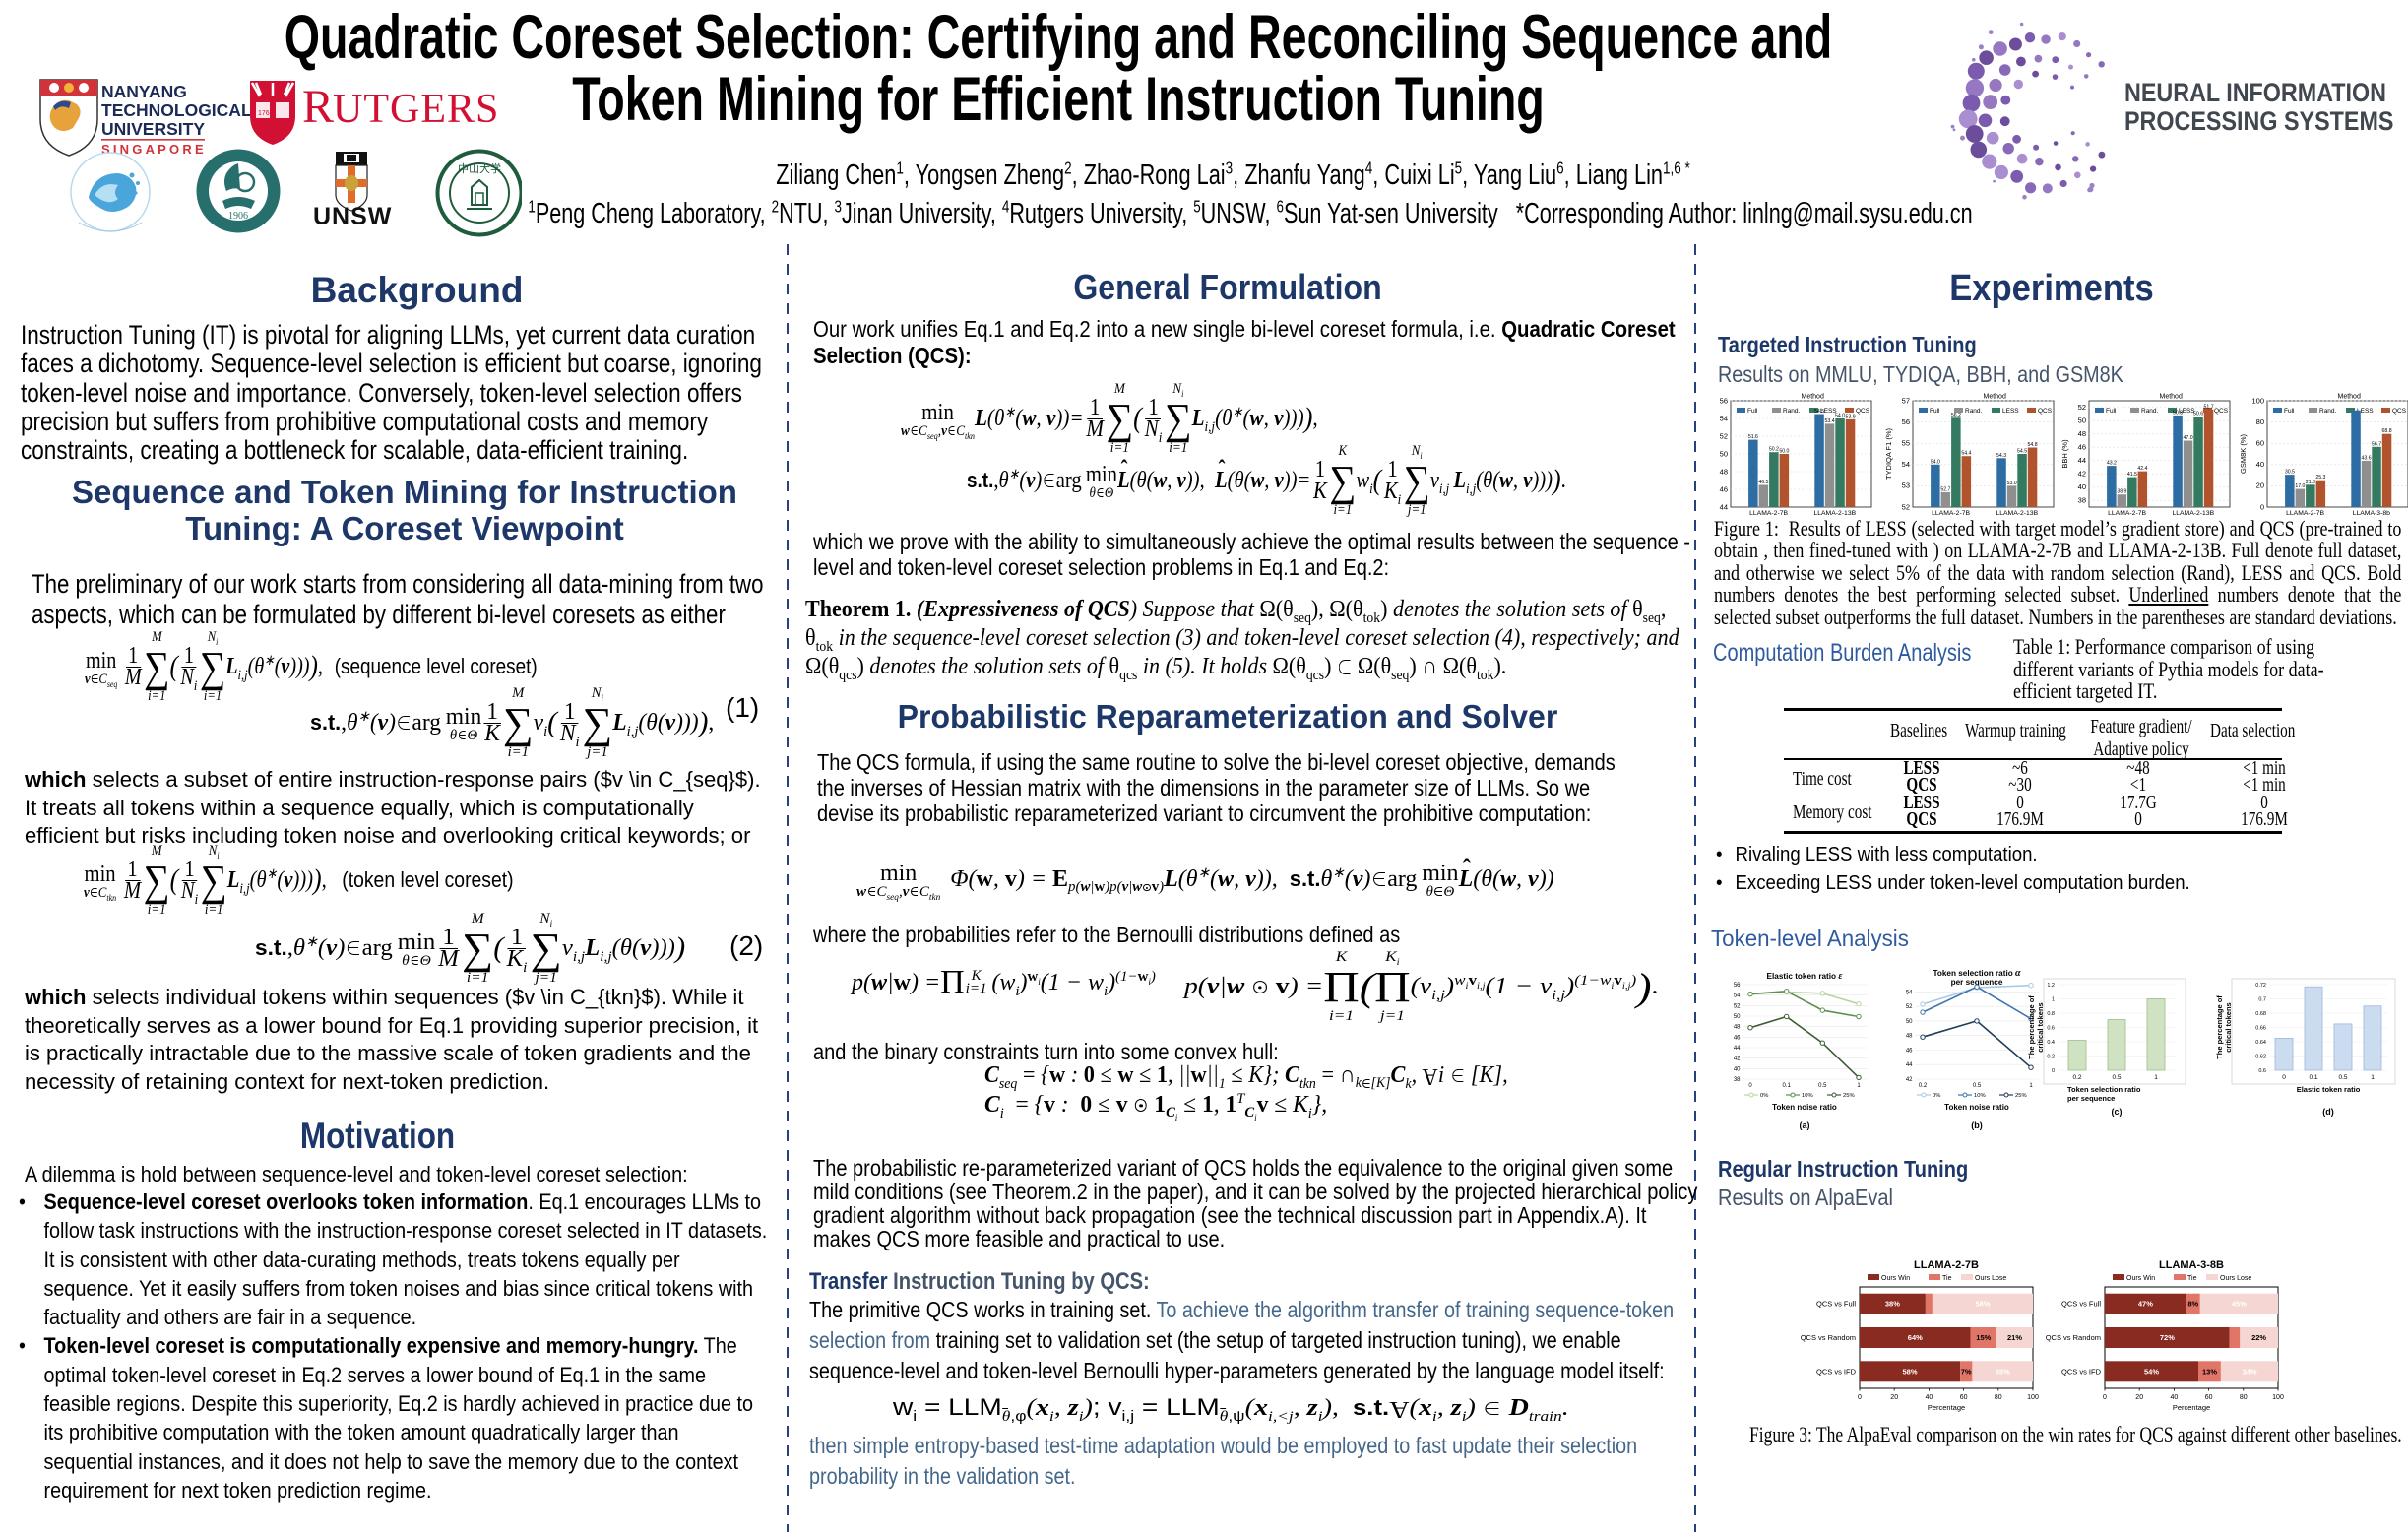 This screenshot has width=2408, height=1538. Describe the element at coordinates (2081, 1304) in the screenshot. I see `svg-text: QCS vs Full` at that location.